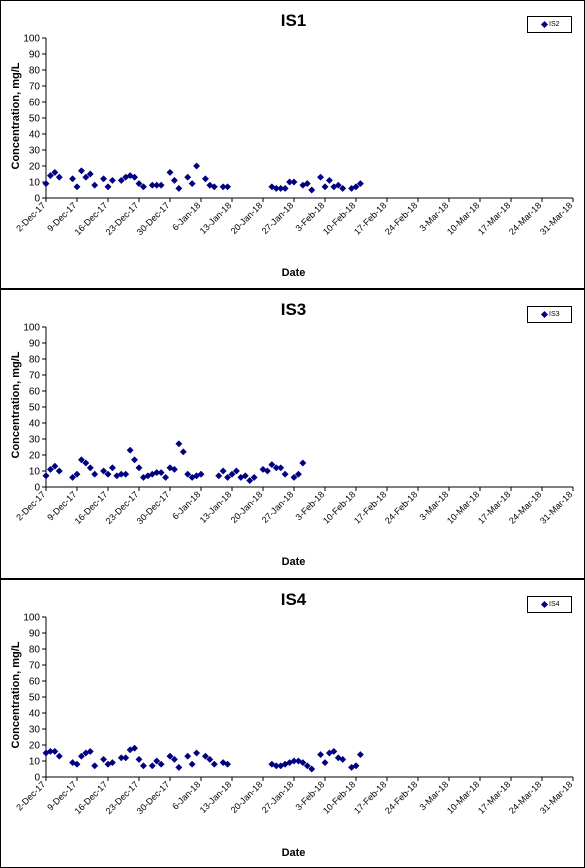  What do you see at coordinates (293, 853) in the screenshot?
I see `x-axis-label: Date` at bounding box center [293, 853].